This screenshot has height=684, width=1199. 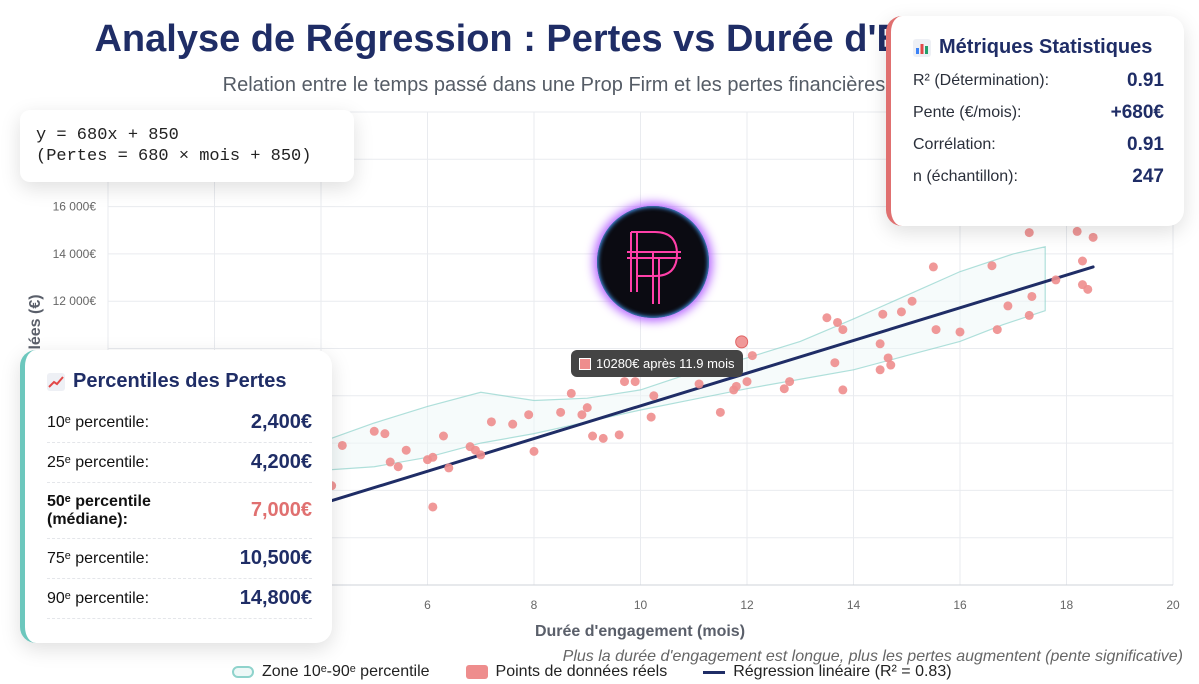 What do you see at coordinates (179, 463) in the screenshot?
I see `percentile-row-25: 25ᵉ percentile: 4,200€` at bounding box center [179, 463].